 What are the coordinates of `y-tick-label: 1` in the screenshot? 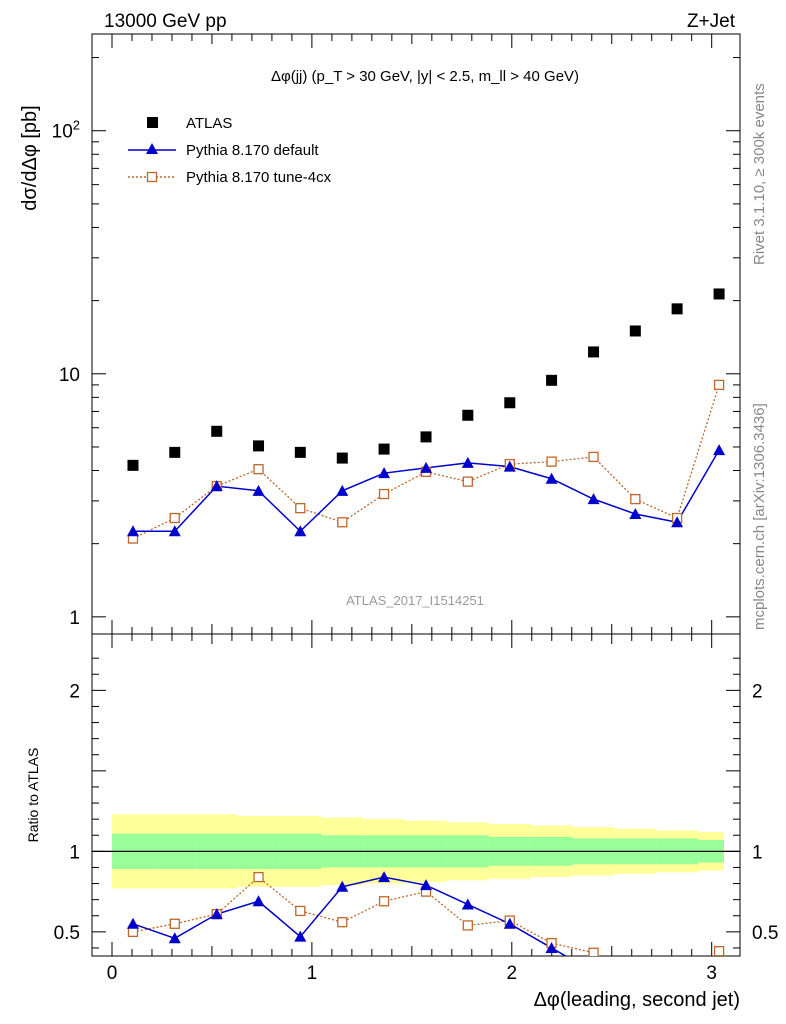 It's located at (74, 618).